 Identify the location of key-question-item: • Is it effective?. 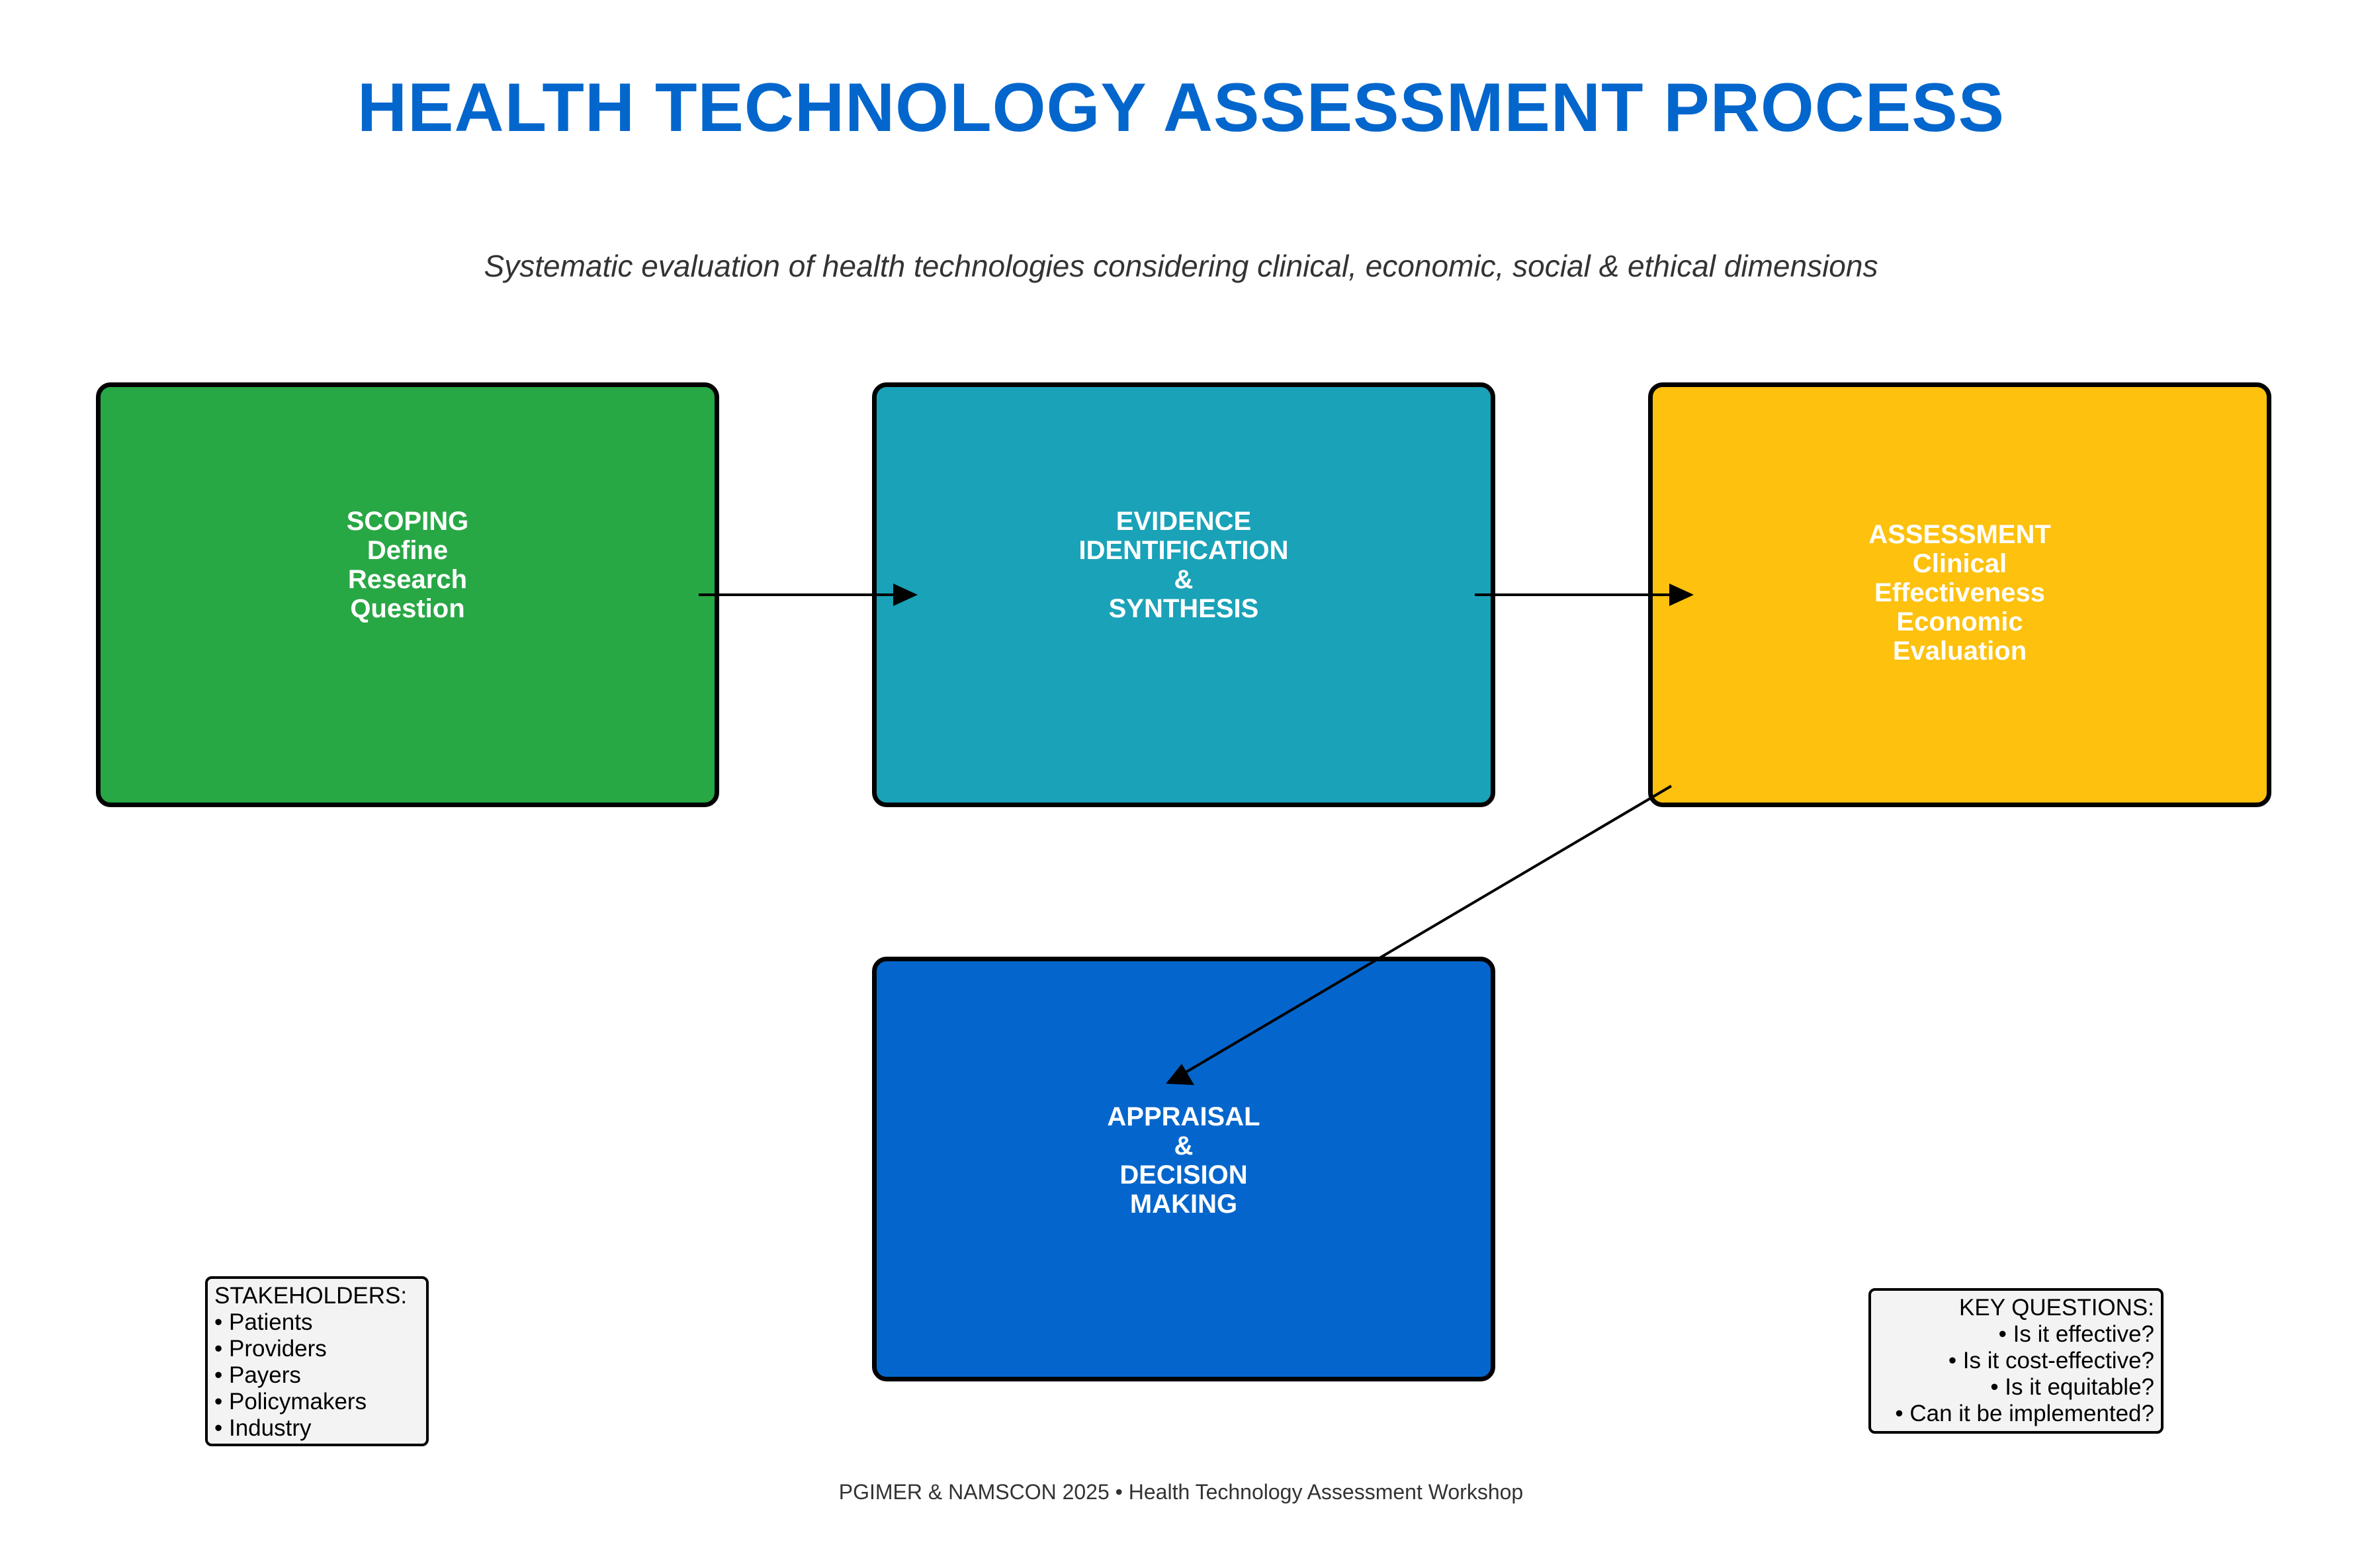
(2076, 1334).